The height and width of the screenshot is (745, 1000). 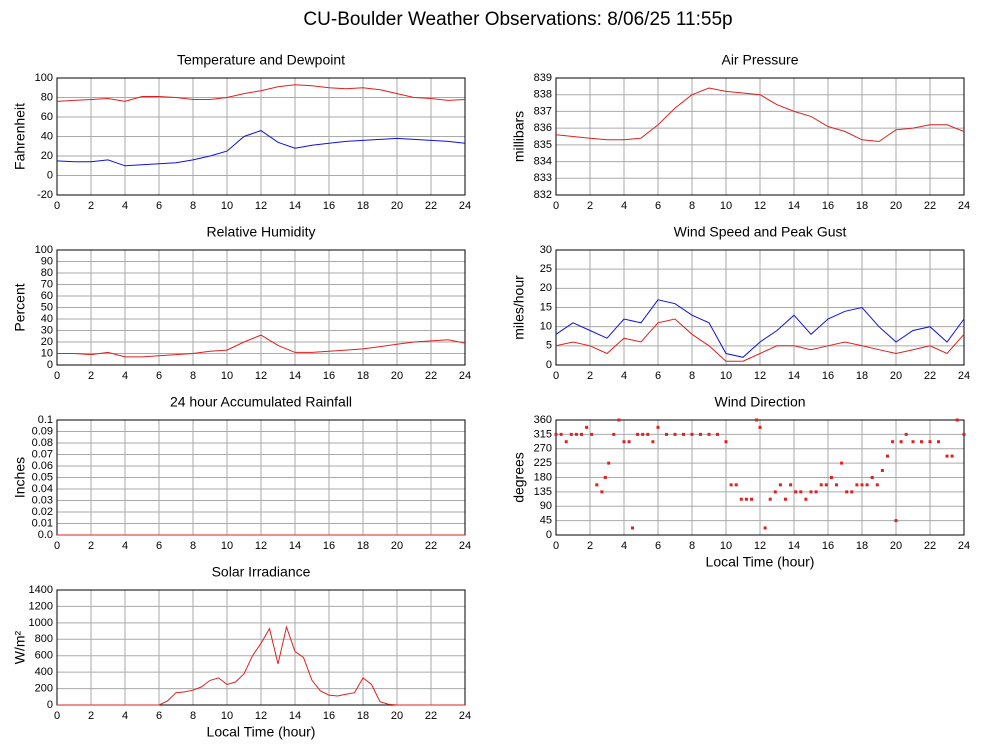 What do you see at coordinates (42, 523) in the screenshot?
I see `y-tick-label: 0.01` at bounding box center [42, 523].